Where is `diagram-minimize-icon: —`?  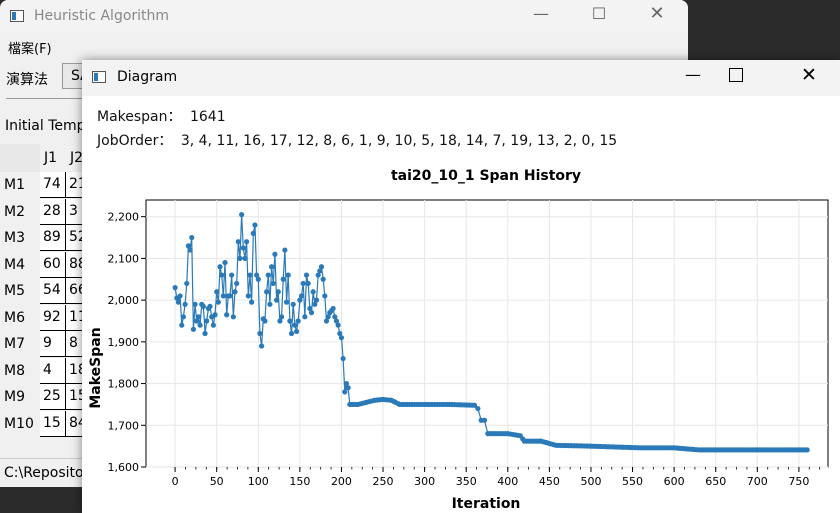 diagram-minimize-icon: — is located at coordinates (693, 74).